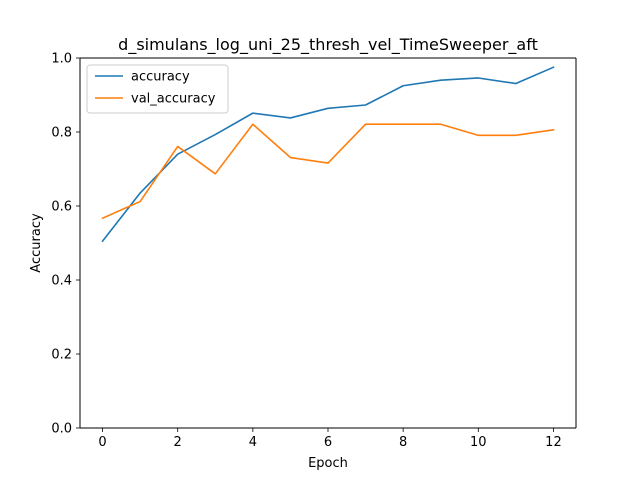 This screenshot has height=480, width=640. Describe the element at coordinates (102, 442) in the screenshot. I see `x-tick-label: 0` at that location.